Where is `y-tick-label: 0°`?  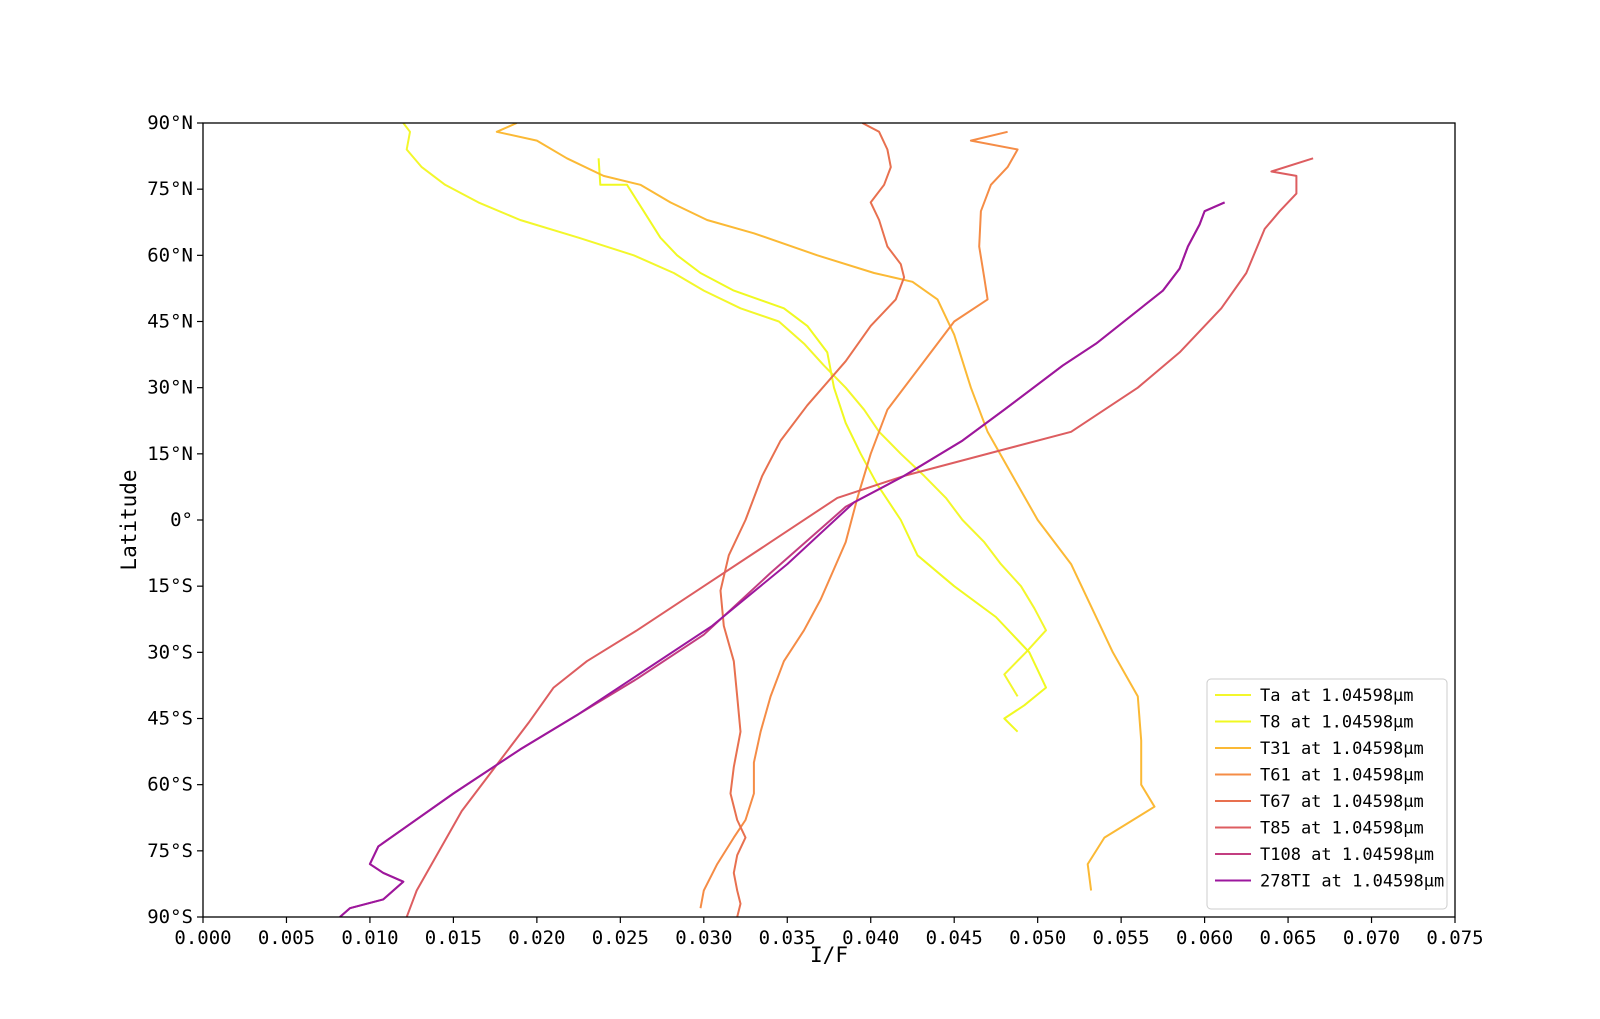 y-tick-label: 0° is located at coordinates (181, 520).